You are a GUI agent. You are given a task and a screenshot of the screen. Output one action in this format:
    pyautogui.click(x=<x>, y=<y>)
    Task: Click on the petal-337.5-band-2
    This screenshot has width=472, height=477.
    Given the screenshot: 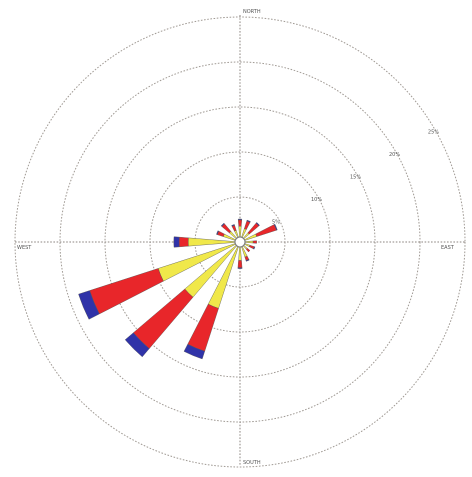 What is the action you would take?
    pyautogui.click(x=233, y=225)
    